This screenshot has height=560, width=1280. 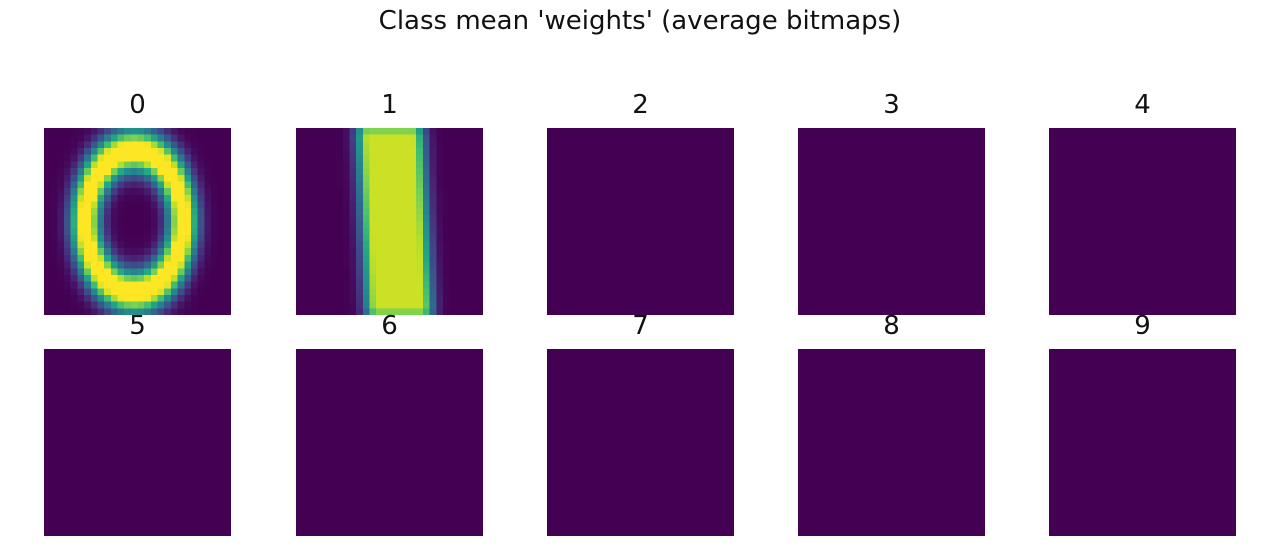 I want to click on digit-panel-6: 6, so click(x=389, y=280).